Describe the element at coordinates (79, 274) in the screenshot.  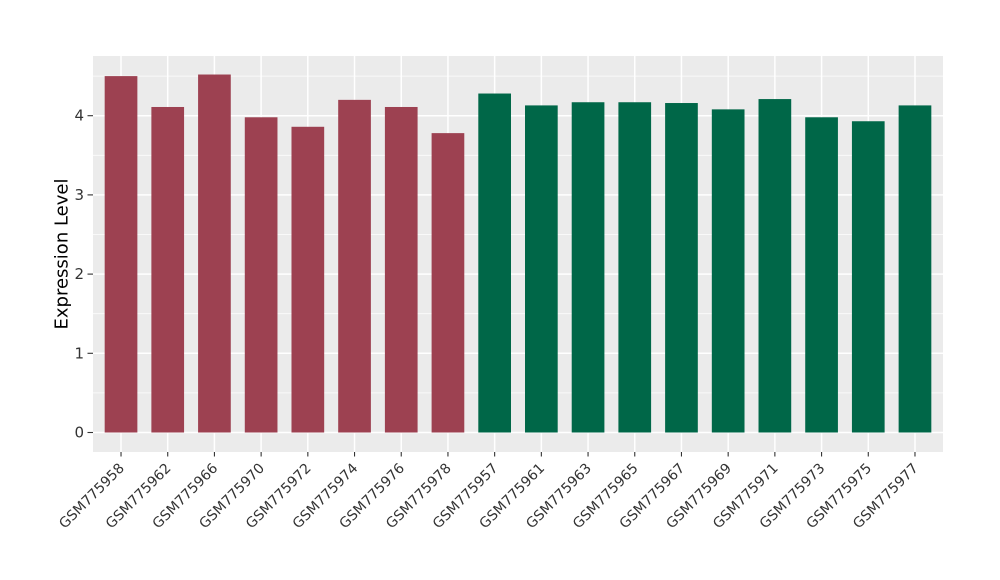
I see `y-tick-label: 2` at that location.